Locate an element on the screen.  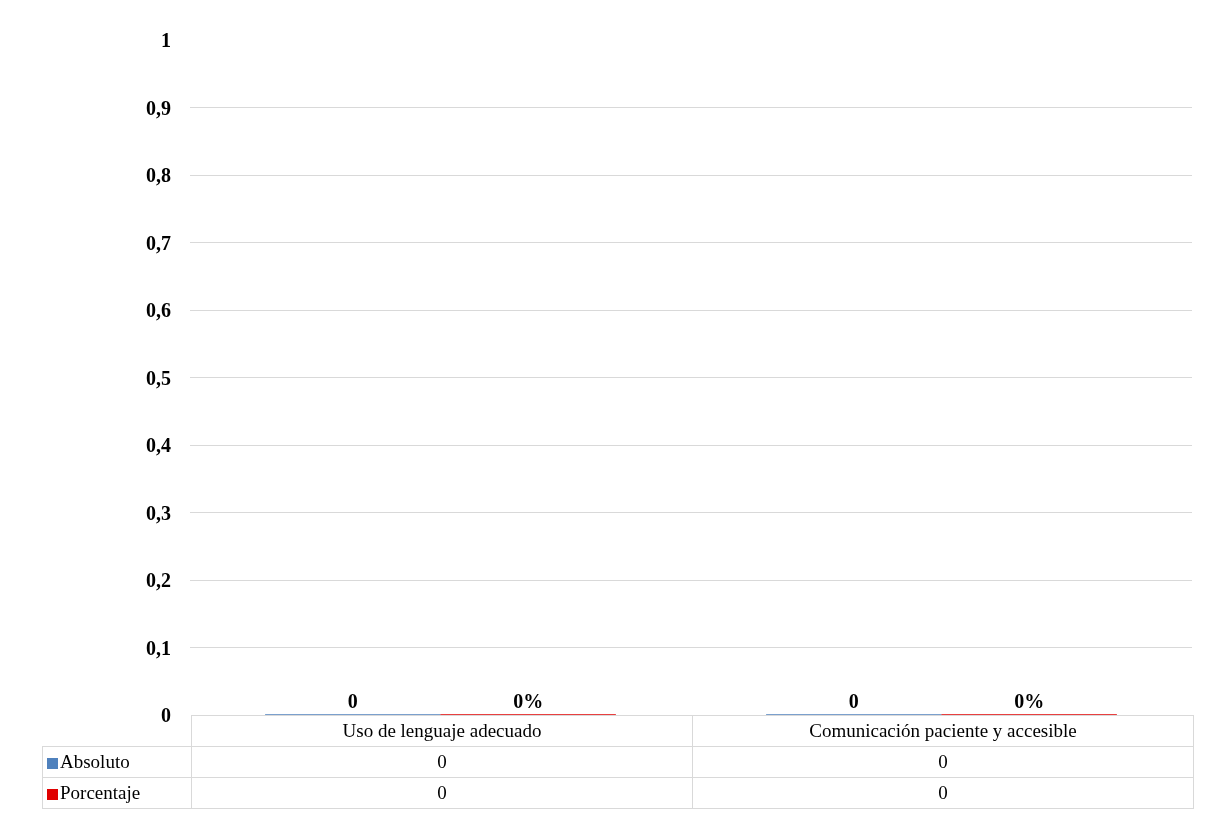
y-tick-label: 0,6 is located at coordinates (158, 310).